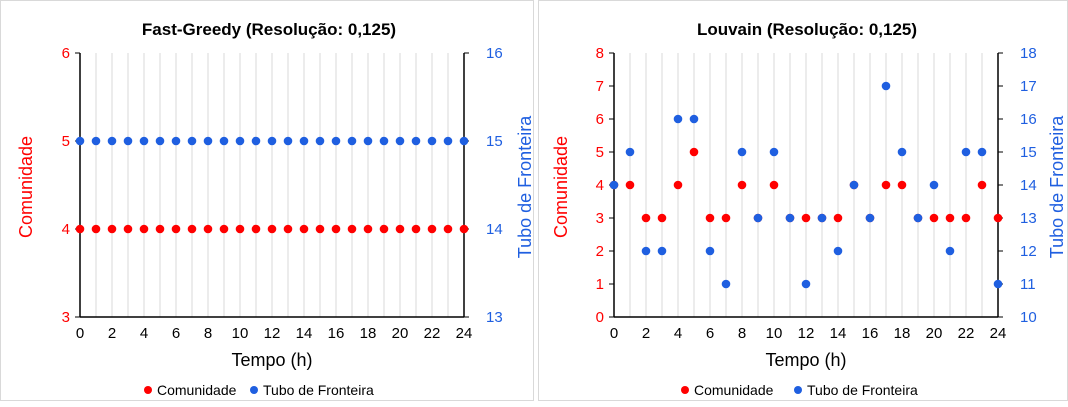  What do you see at coordinates (1028, 317) in the screenshot?
I see `y-tick-label-right: 10` at bounding box center [1028, 317].